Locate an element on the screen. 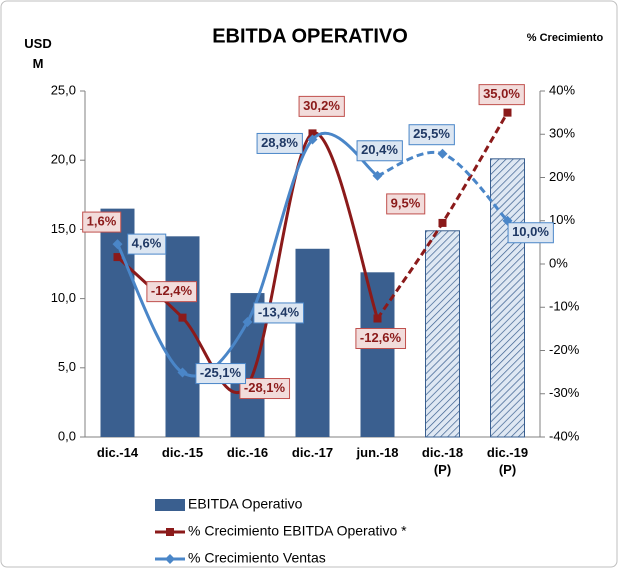 The height and width of the screenshot is (570, 619). data-label: 30,2% is located at coordinates (321, 105).